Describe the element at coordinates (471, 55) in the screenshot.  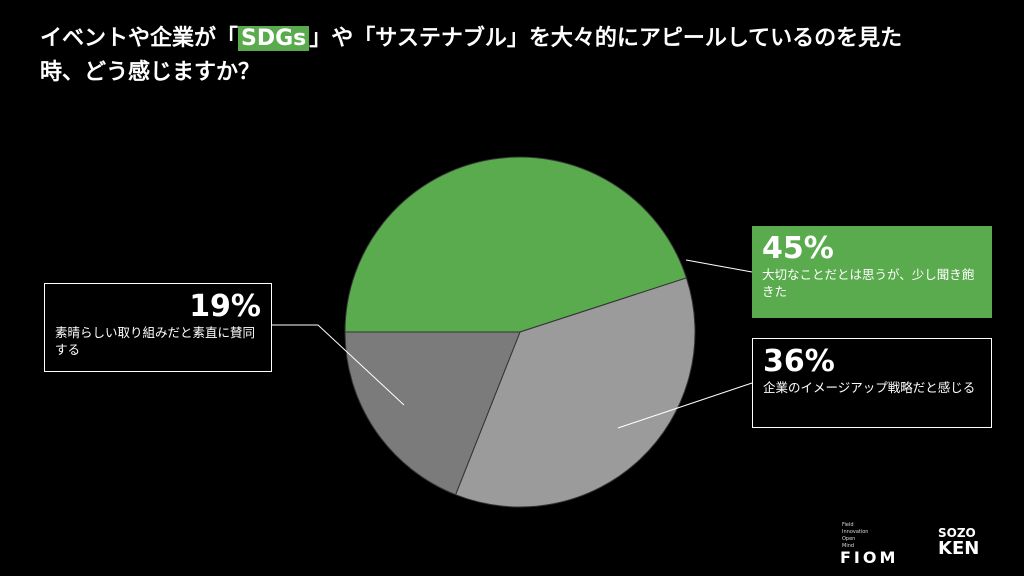
I see `title-part: 」や「サステナブル」を大々的にアピールしているのを見た時、どう感じますか？` at that location.